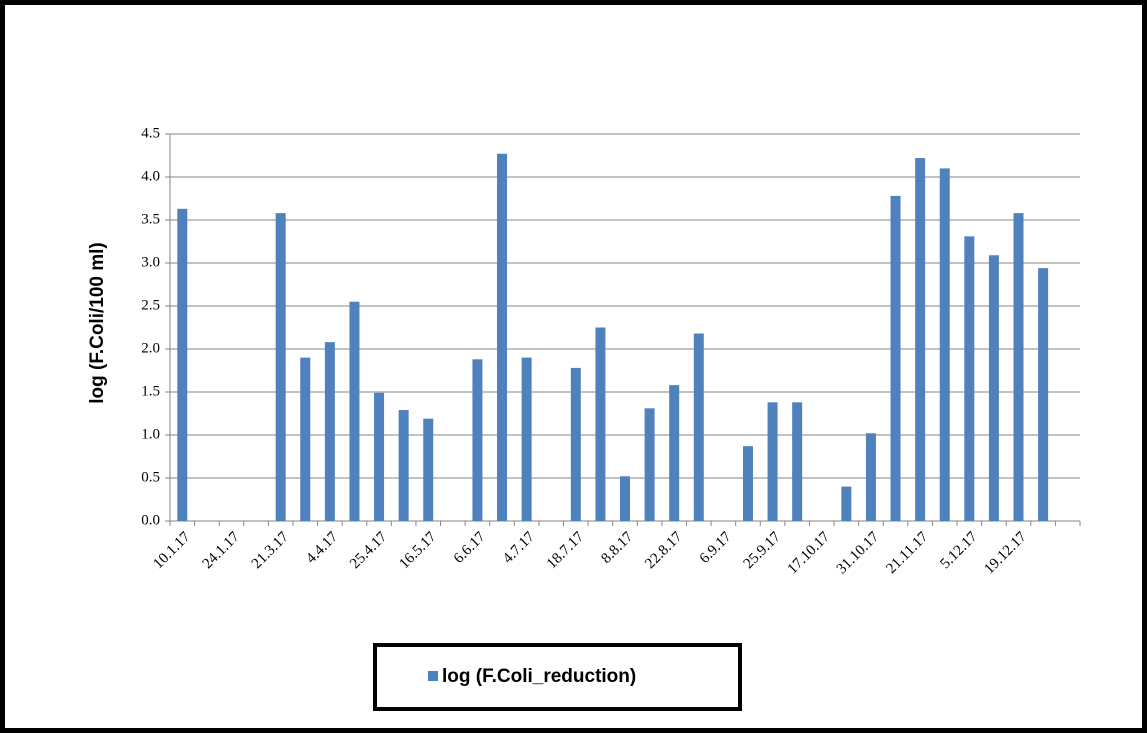  Describe the element at coordinates (150, 176) in the screenshot. I see `y-tick-label: 4.0` at that location.